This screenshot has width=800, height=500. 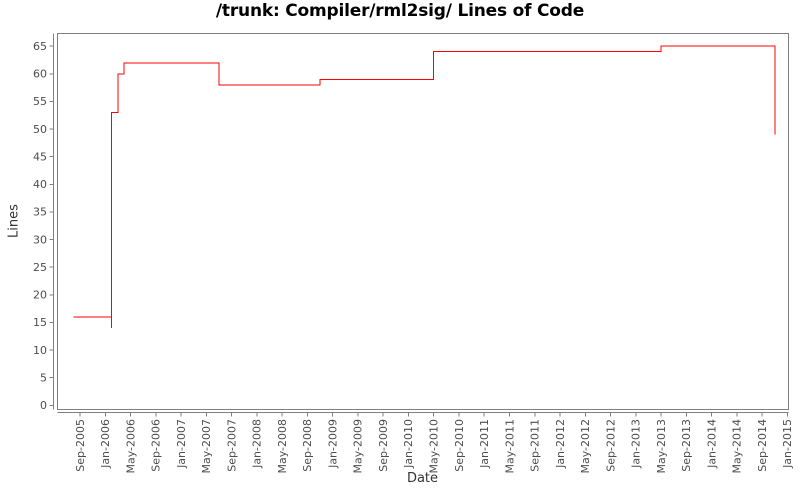 I want to click on x-tick-label: Jan-2007, so click(x=181, y=444).